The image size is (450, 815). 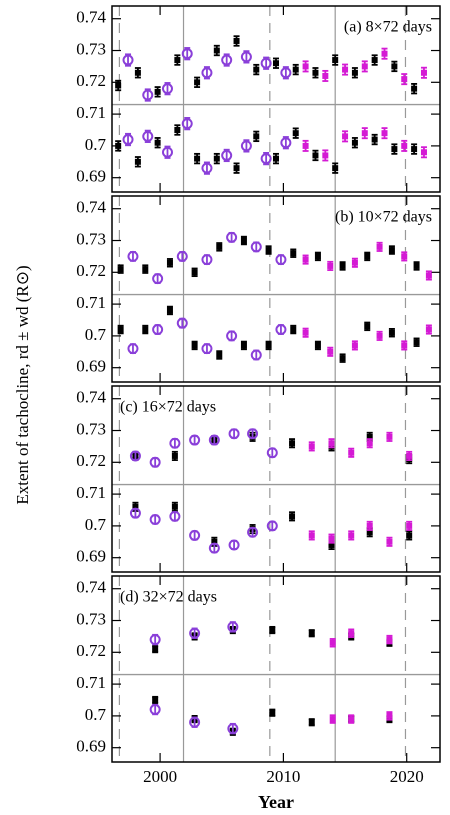 What do you see at coordinates (383, 217) in the screenshot?
I see `panel-title: (b) 10×72 days` at bounding box center [383, 217].